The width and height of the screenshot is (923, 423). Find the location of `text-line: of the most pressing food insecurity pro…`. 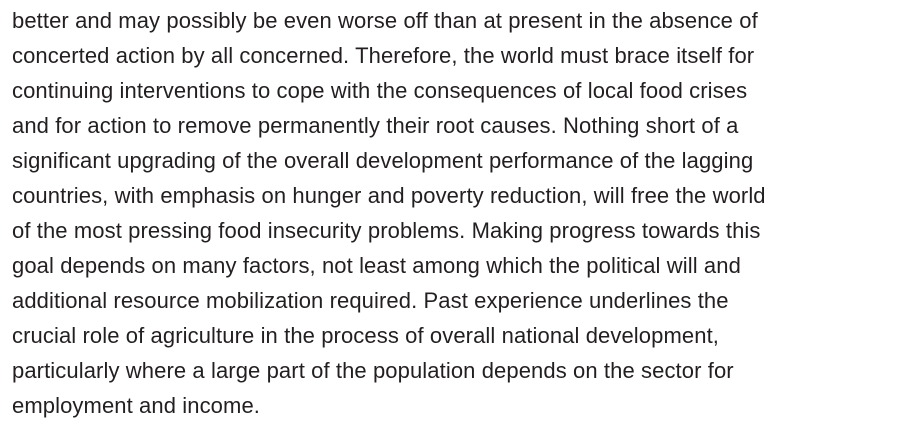

text-line: of the most pressing food insecurity pro… is located at coordinates (386, 230).